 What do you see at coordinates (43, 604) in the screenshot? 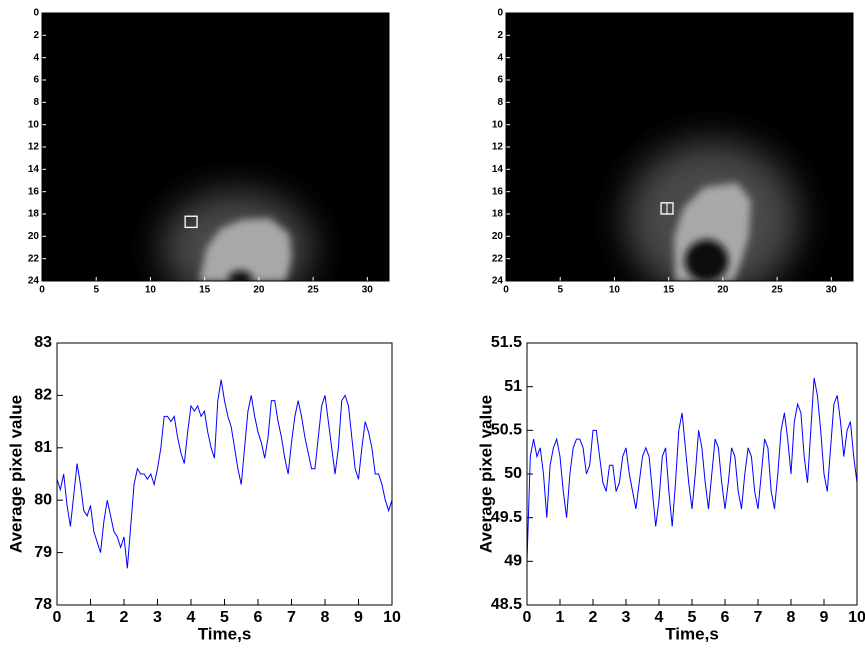
I see `y-tick-label: 78` at bounding box center [43, 604].